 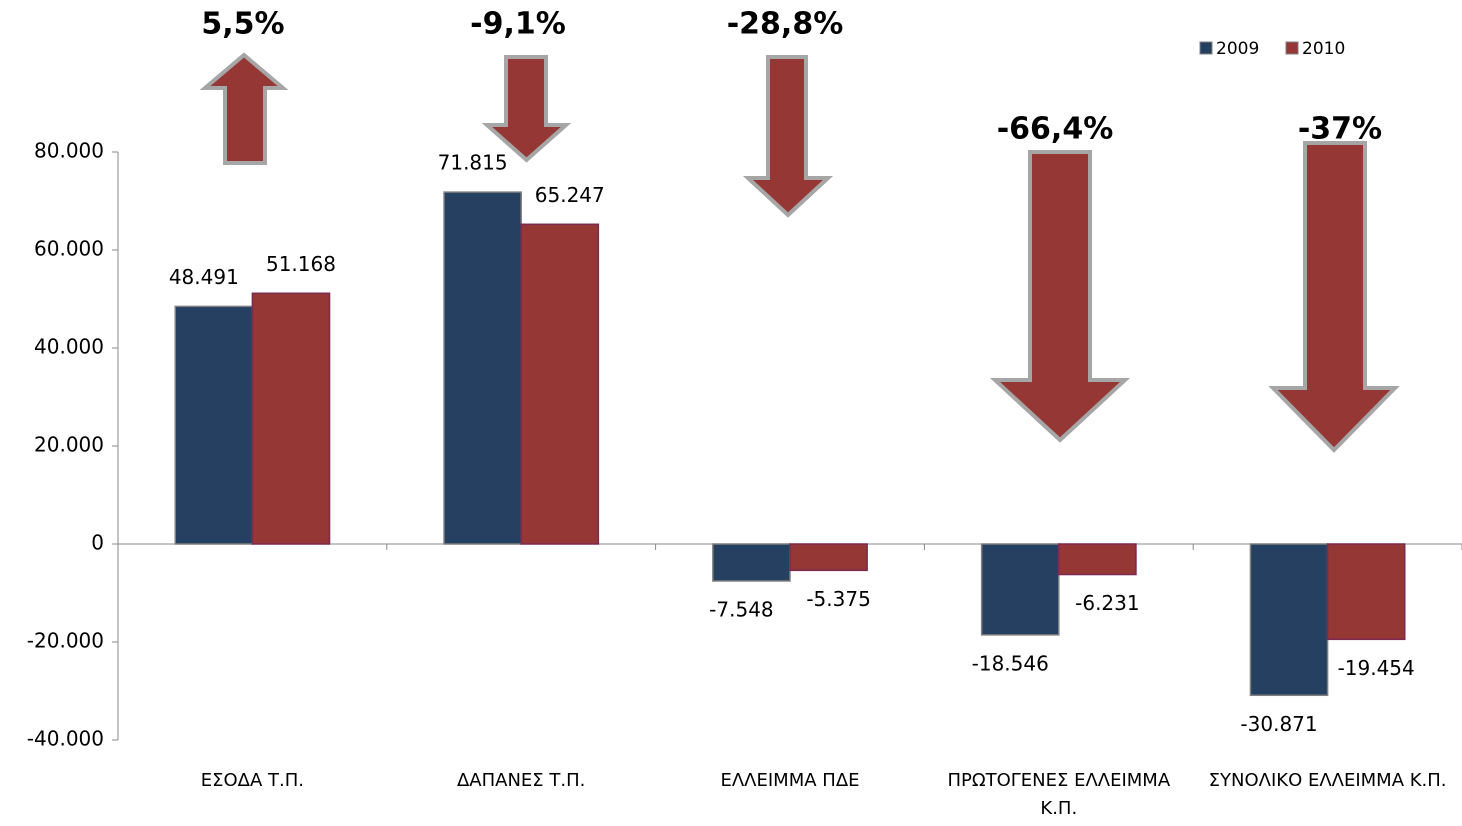 What do you see at coordinates (252, 780) in the screenshot?
I see `x-tick-label: ΕΣΟΔΑ Τ.Π.` at bounding box center [252, 780].